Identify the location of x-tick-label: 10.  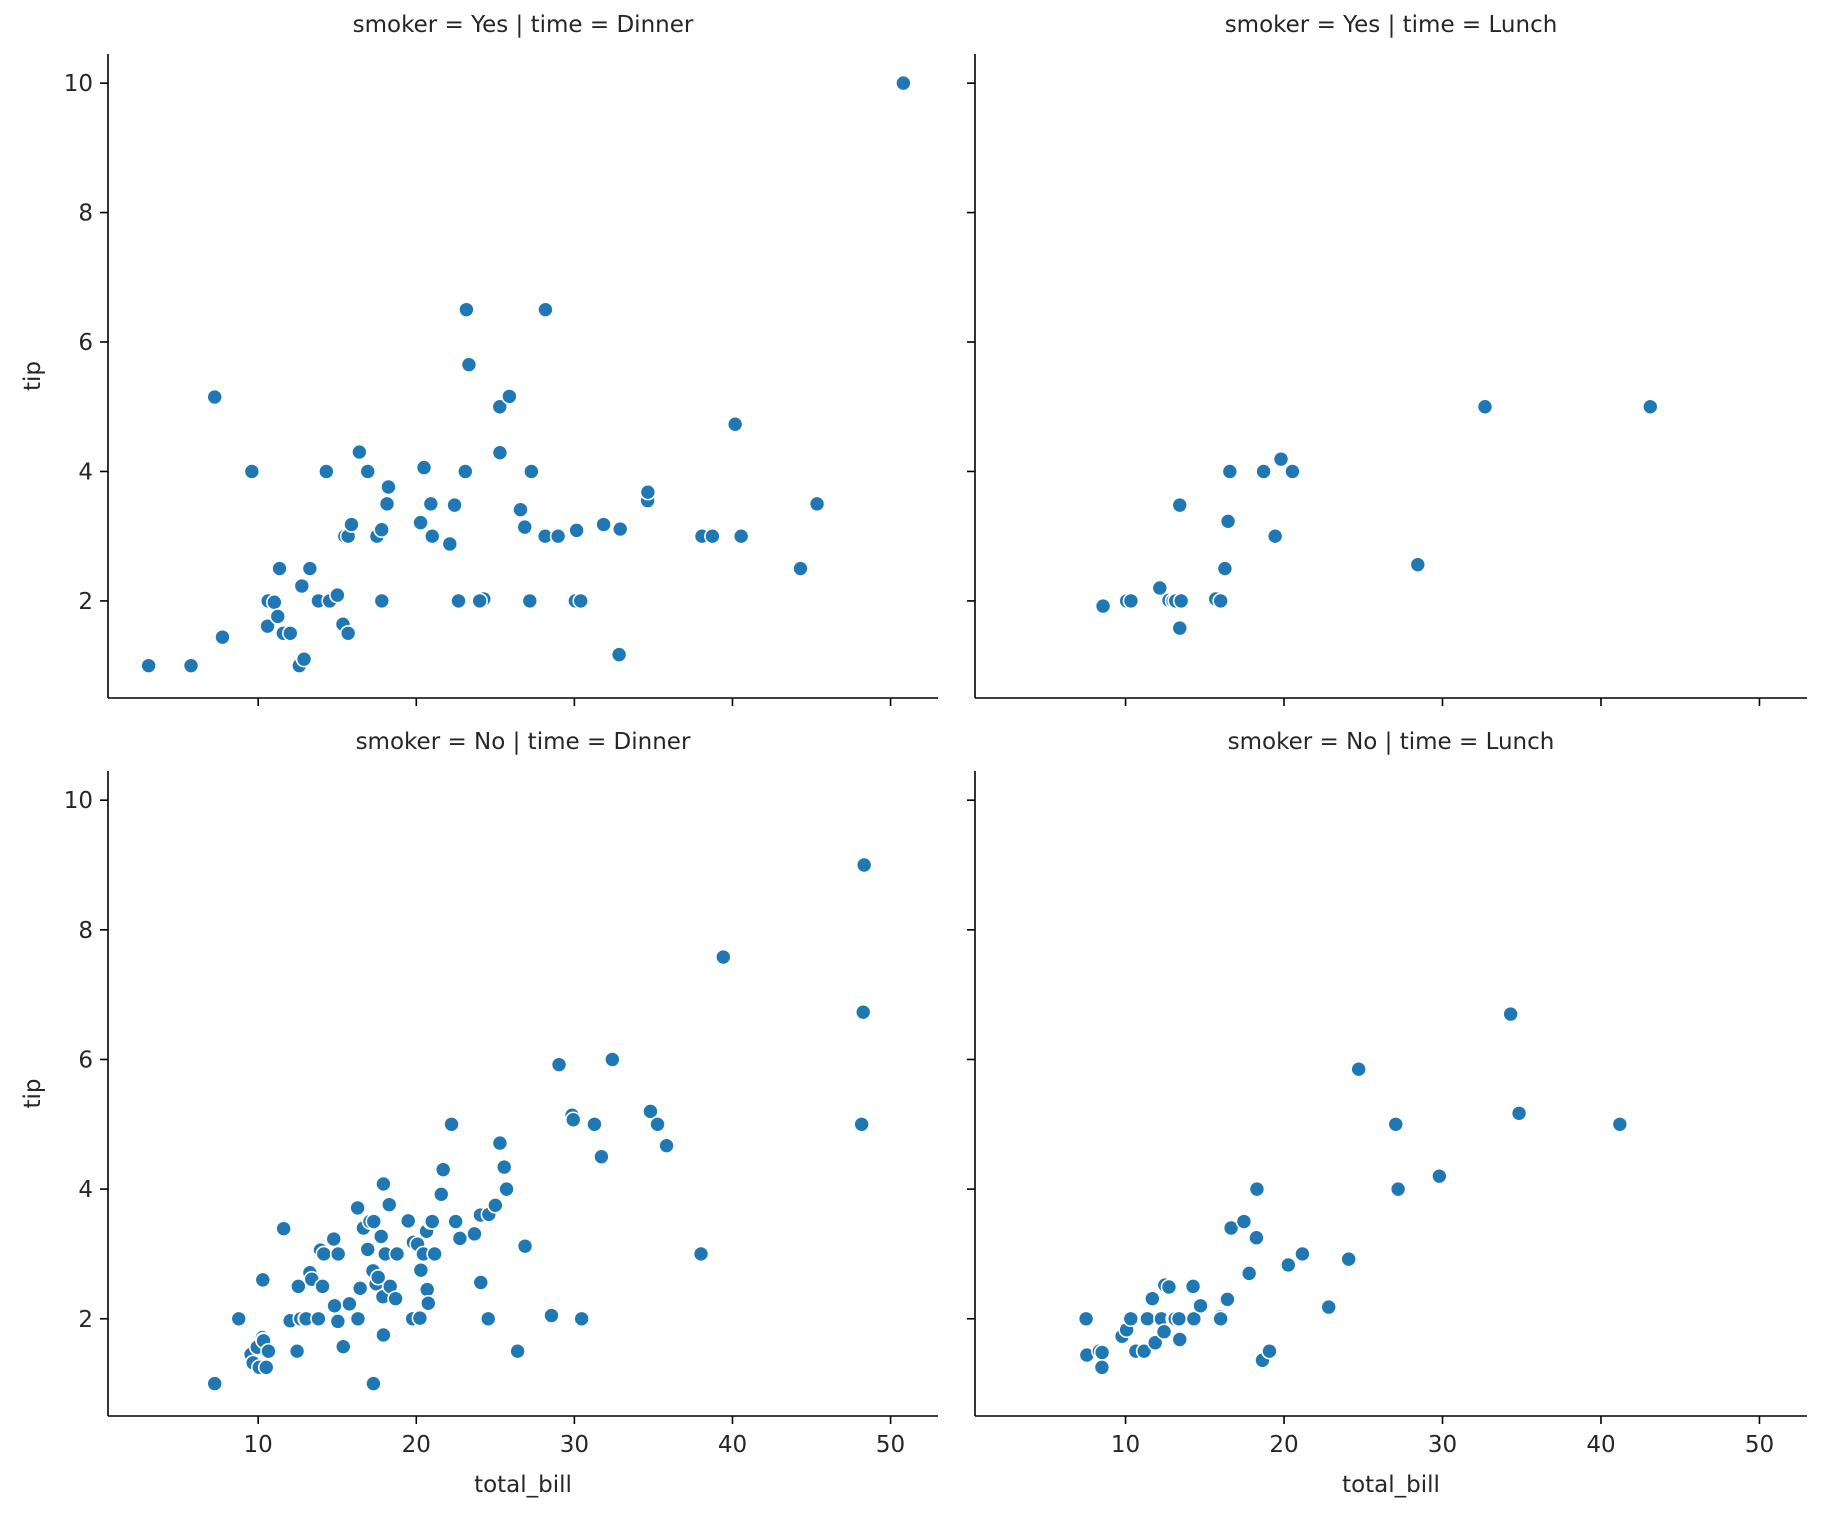
(1125, 1445).